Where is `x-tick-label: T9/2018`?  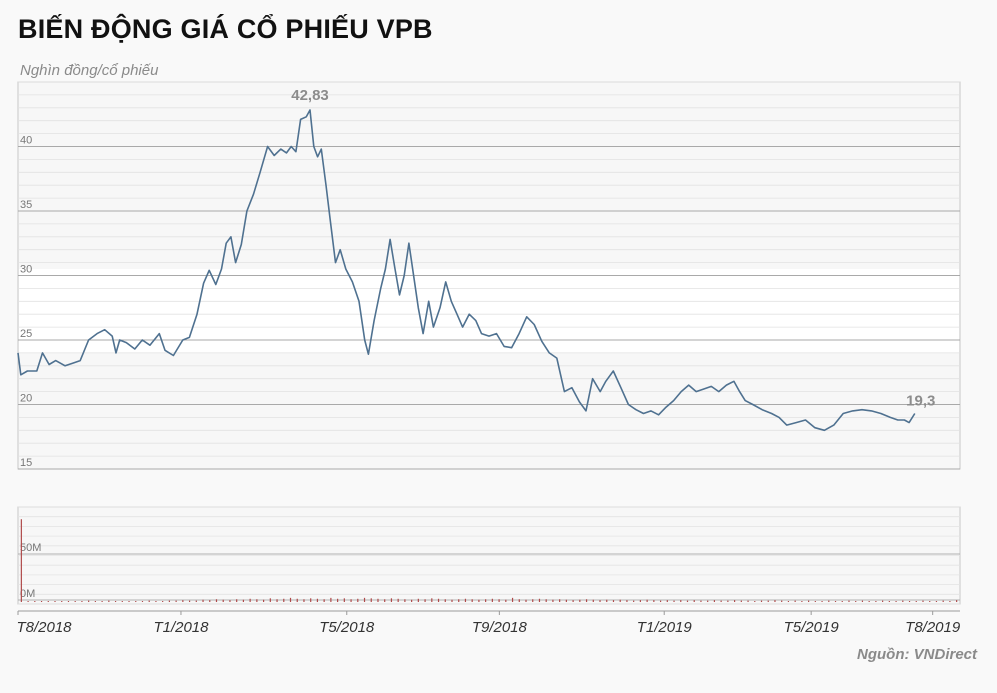 x-tick-label: T9/2018 is located at coordinates (500, 627).